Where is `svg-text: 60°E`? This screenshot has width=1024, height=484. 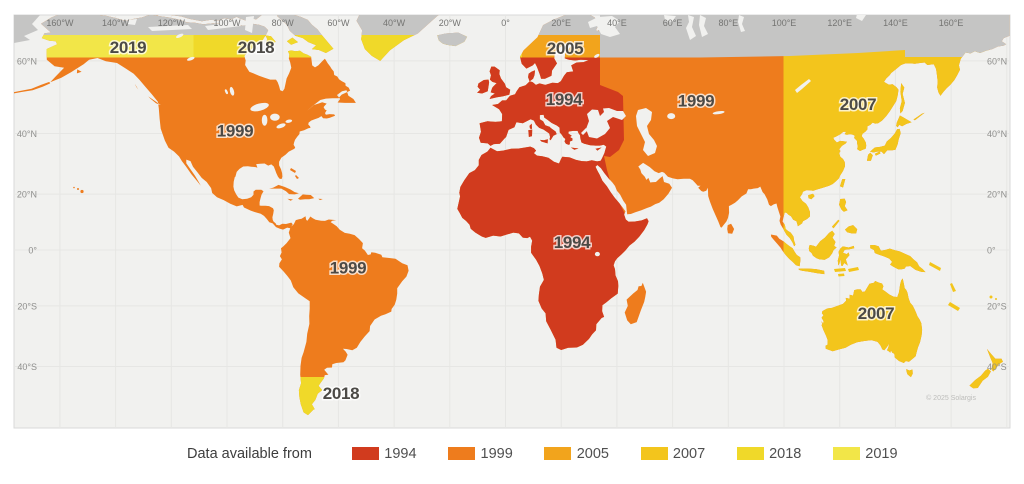 svg-text: 60°E is located at coordinates (673, 23).